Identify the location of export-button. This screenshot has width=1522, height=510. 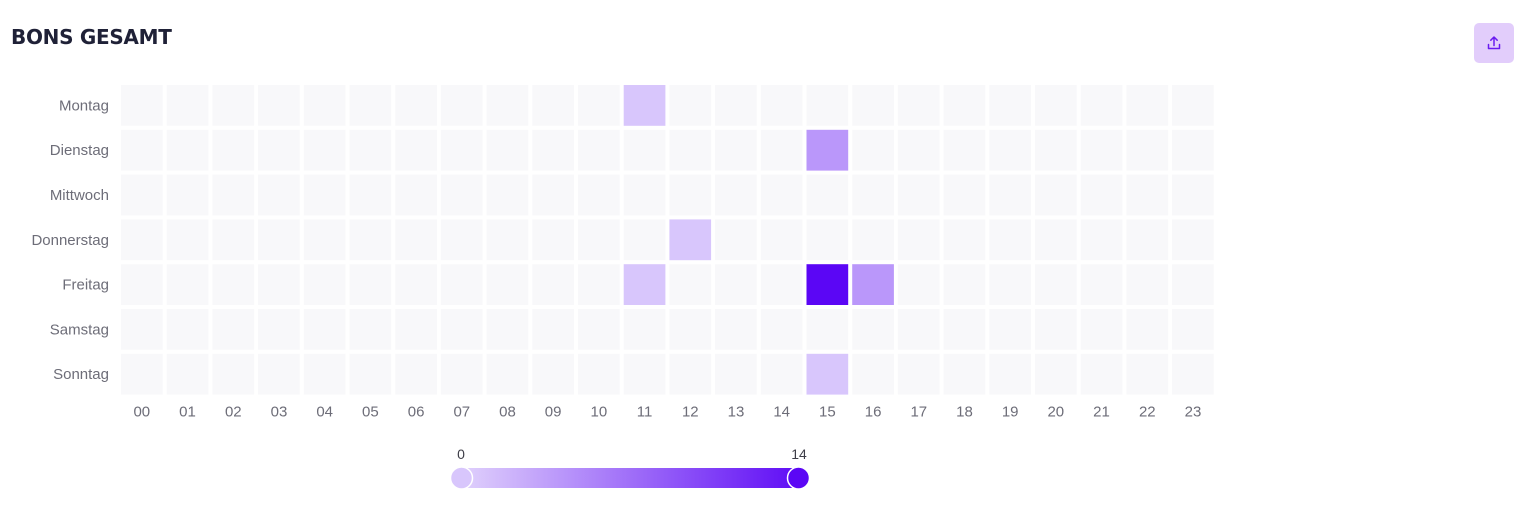
(1494, 43).